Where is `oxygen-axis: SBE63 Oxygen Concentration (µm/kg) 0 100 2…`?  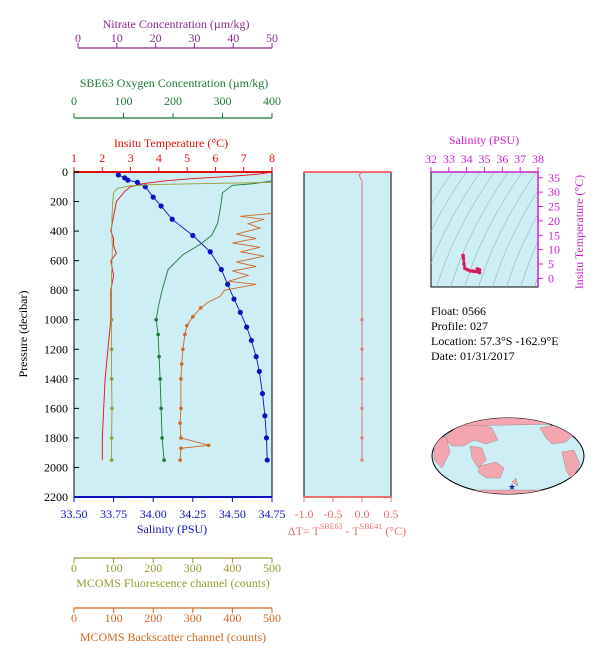
oxygen-axis: SBE63 Oxygen Concentration (µm/kg) 0 100 2… is located at coordinates (176, 97).